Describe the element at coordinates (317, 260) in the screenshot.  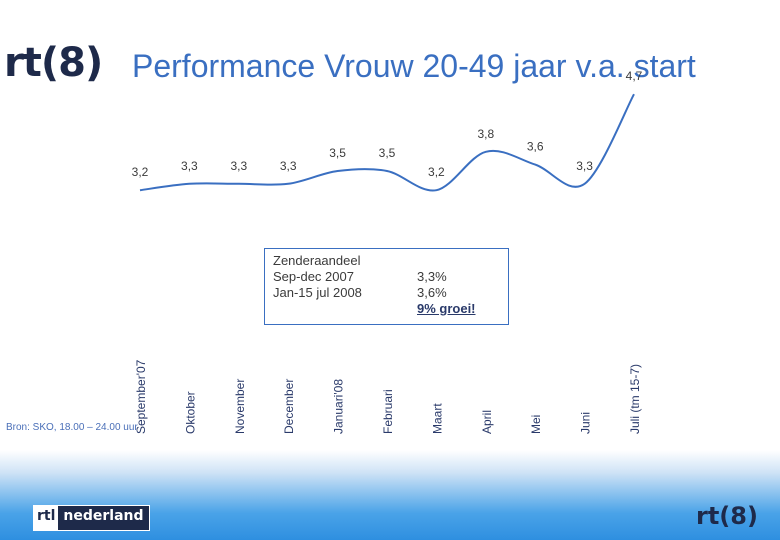
I see `info-heading: Zenderaandeel` at that location.